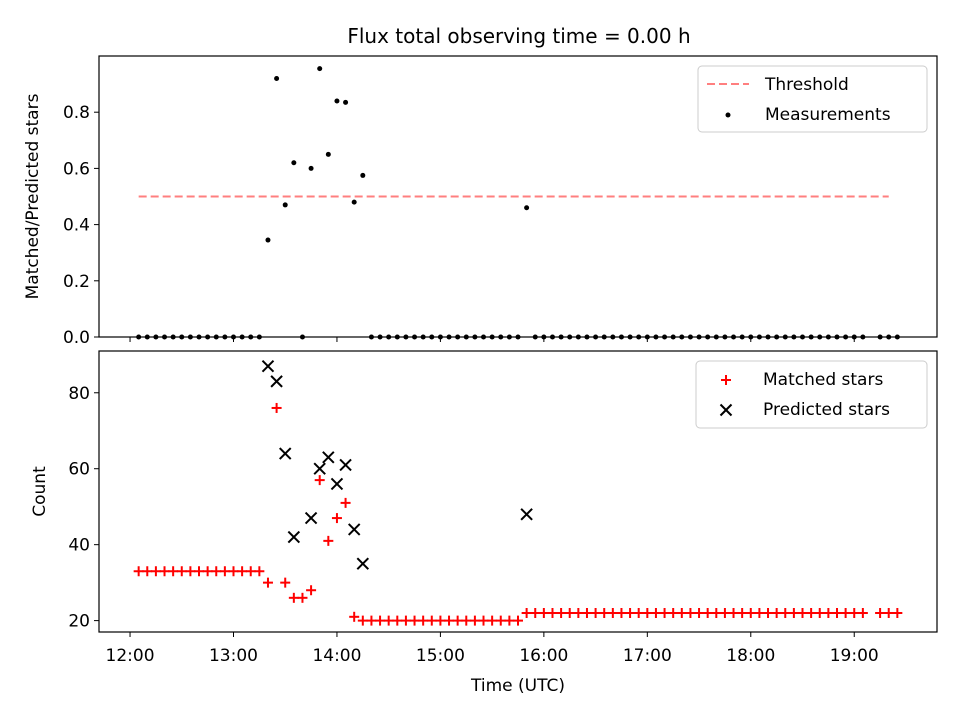  What do you see at coordinates (750, 656) in the screenshot?
I see `x-tick-label: 18:00` at bounding box center [750, 656].